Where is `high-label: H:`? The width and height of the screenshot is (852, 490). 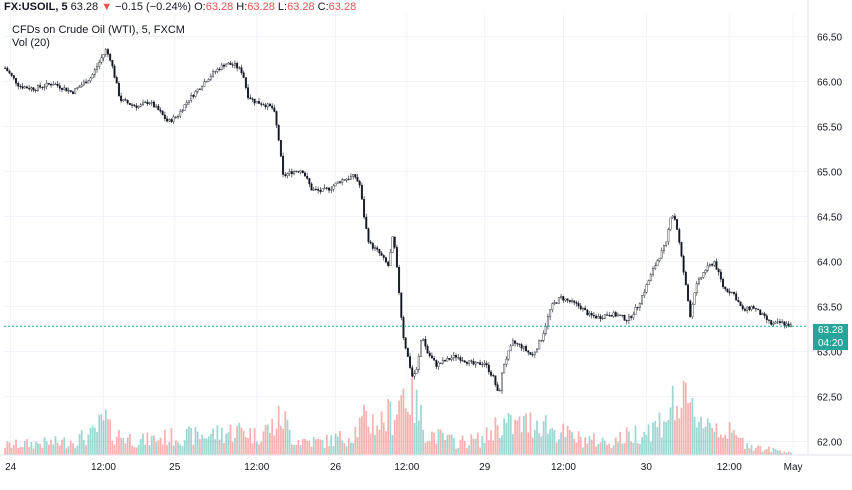
high-label: H: is located at coordinates (242, 7).